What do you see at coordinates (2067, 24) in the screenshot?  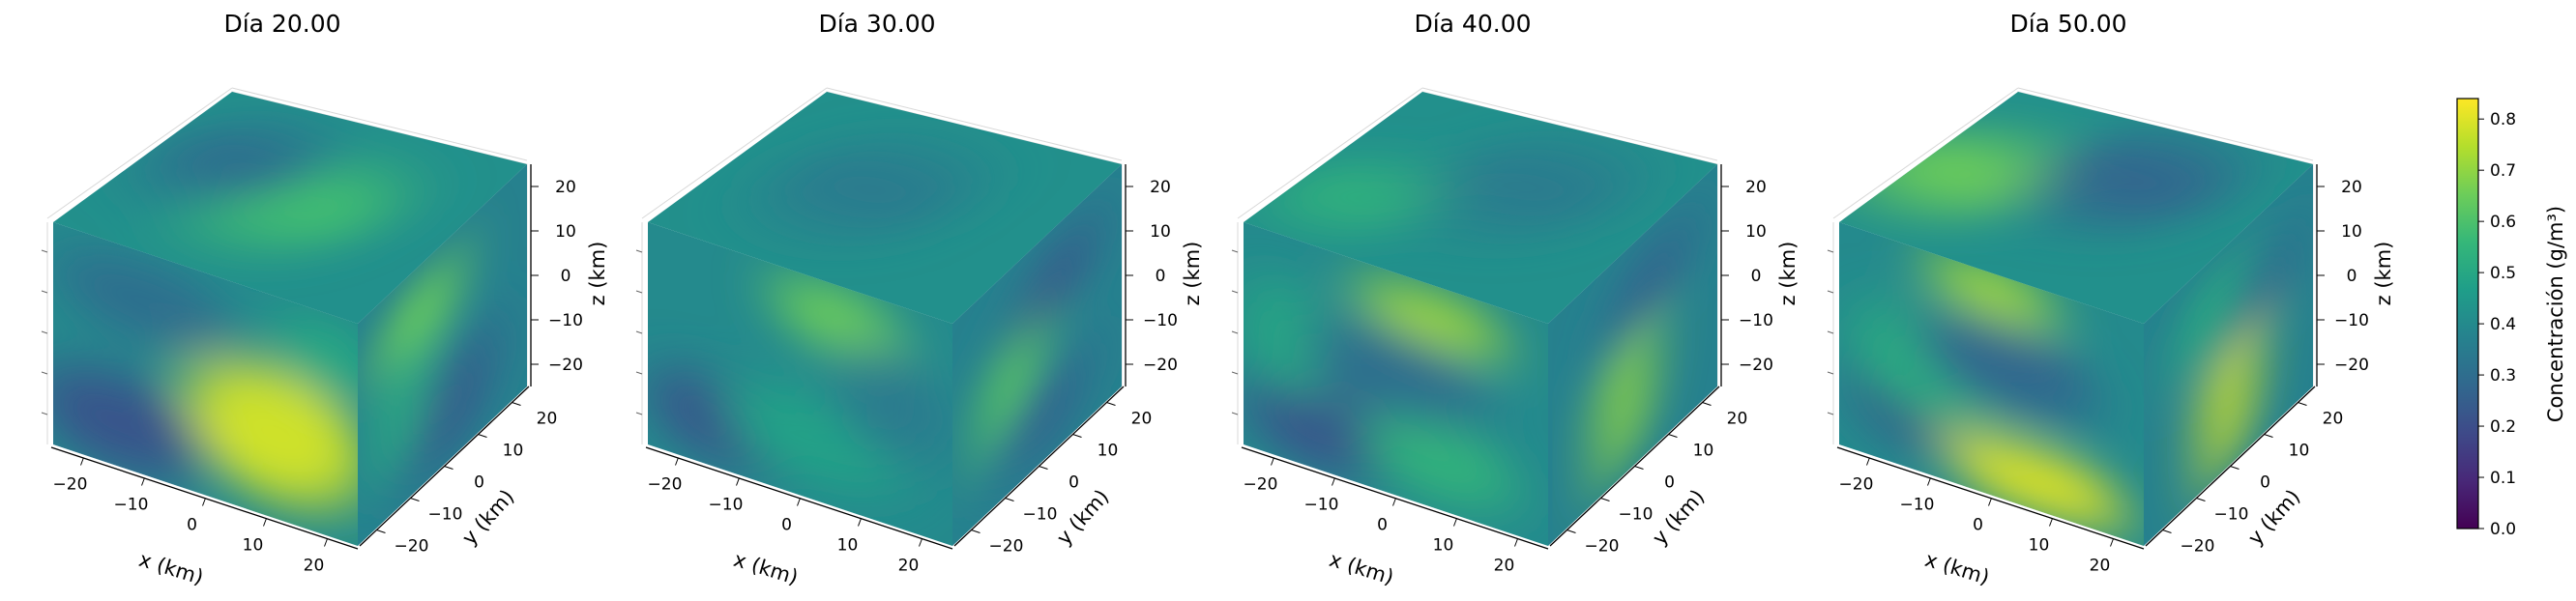 I see `panel-title: Día 50.00` at bounding box center [2067, 24].